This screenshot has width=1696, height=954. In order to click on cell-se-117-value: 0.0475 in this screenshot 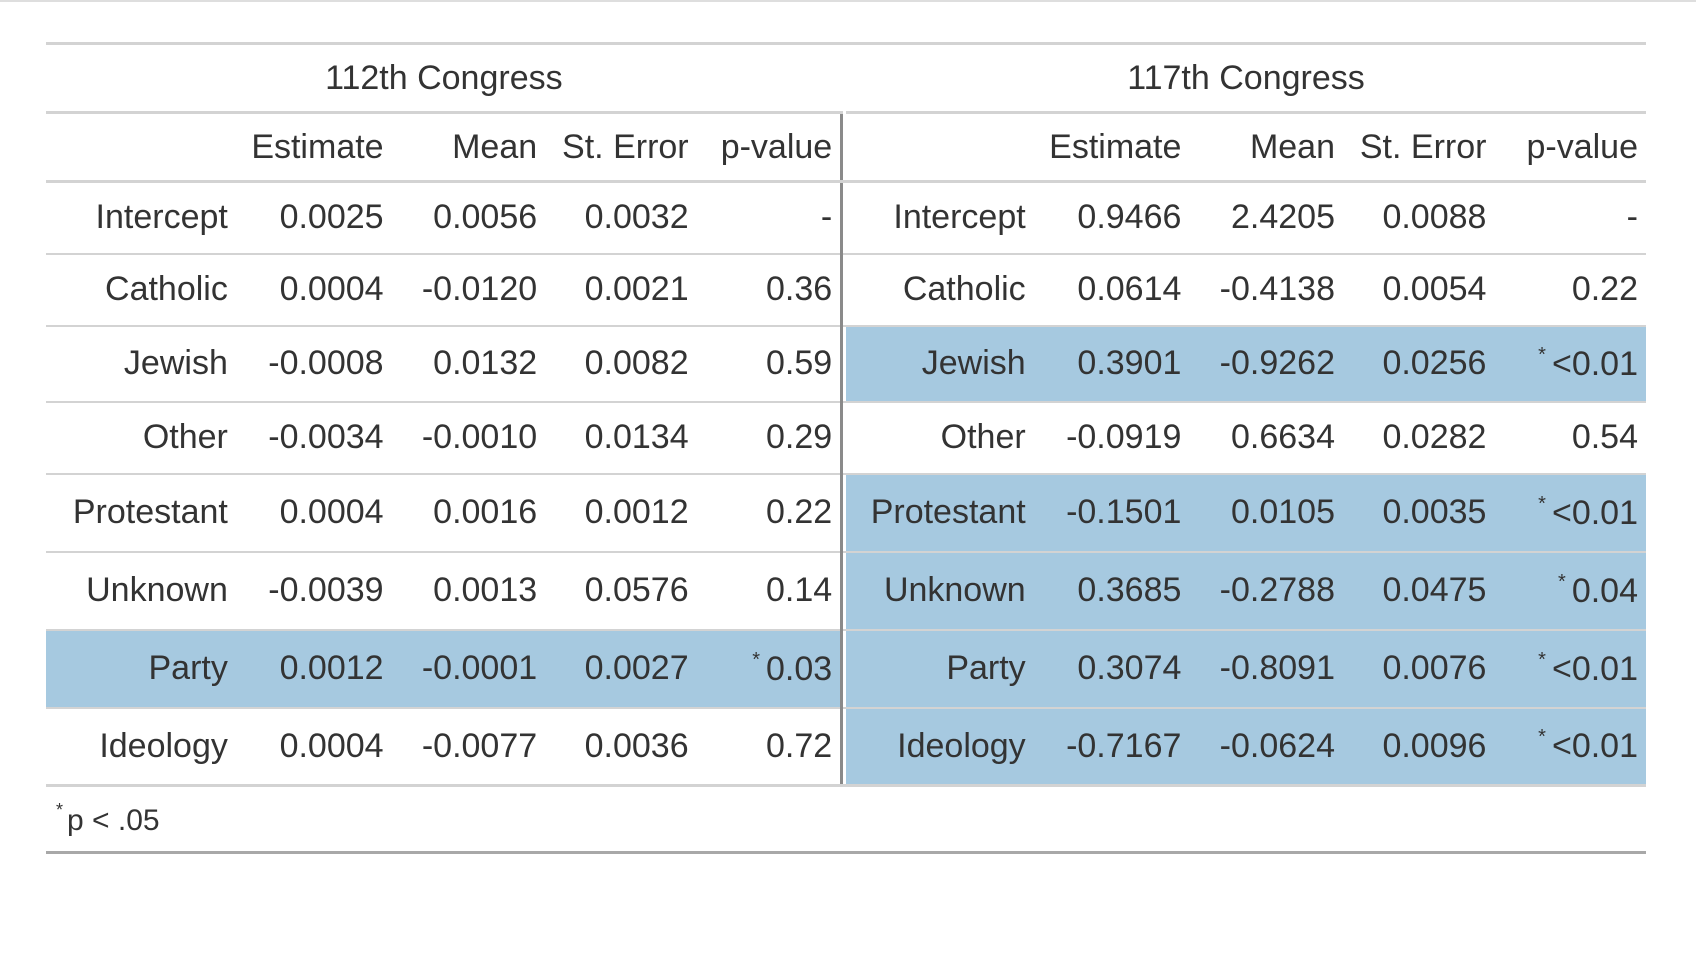, I will do `click(1434, 590)`.